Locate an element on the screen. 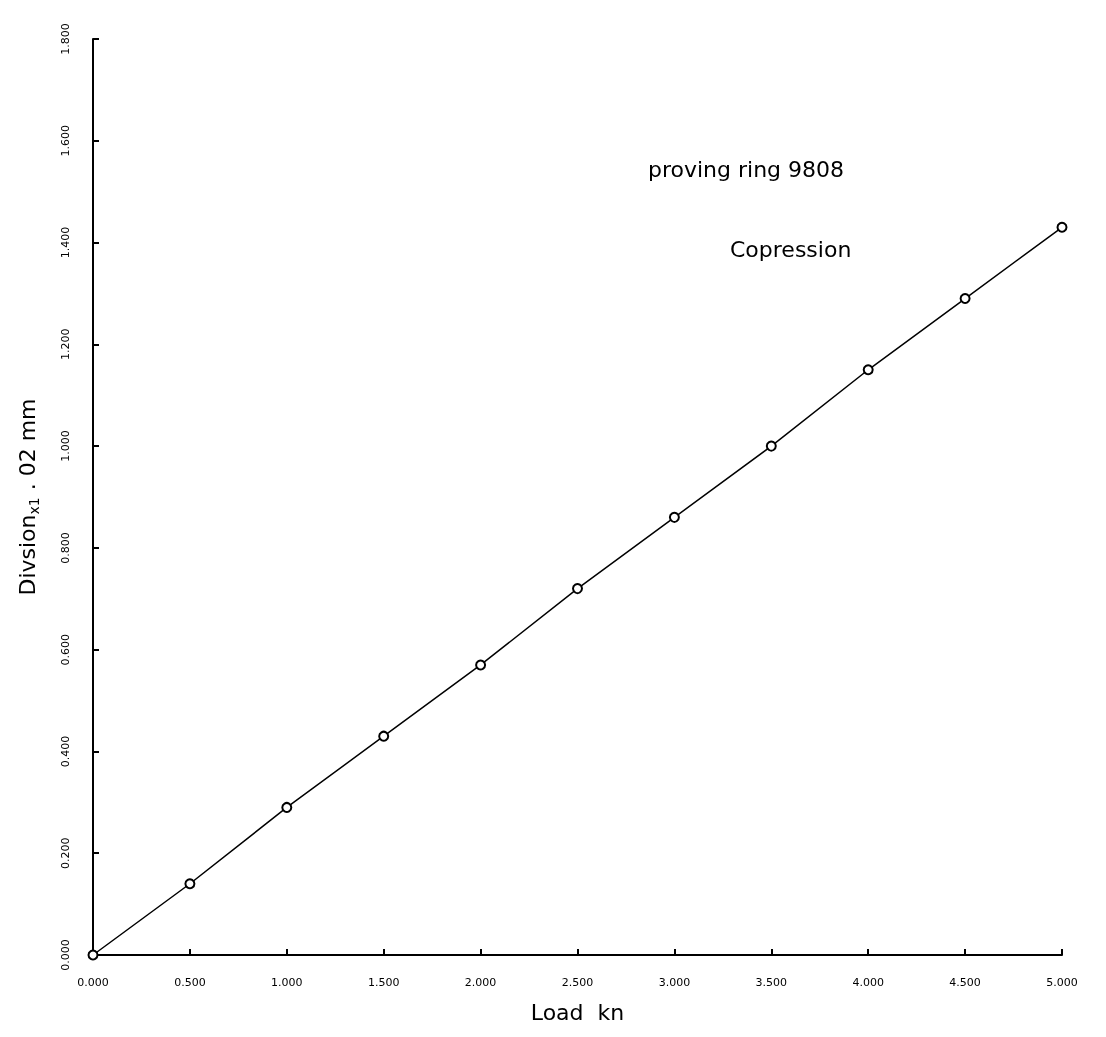  y-tick-label: 1.400 is located at coordinates (65, 242).